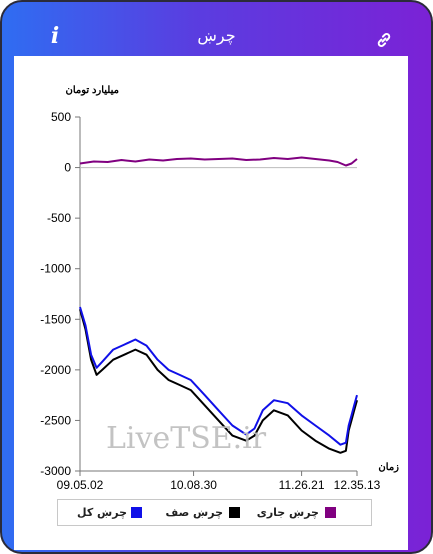  I want to click on watermark: LiveTSE.ir, so click(186, 438).